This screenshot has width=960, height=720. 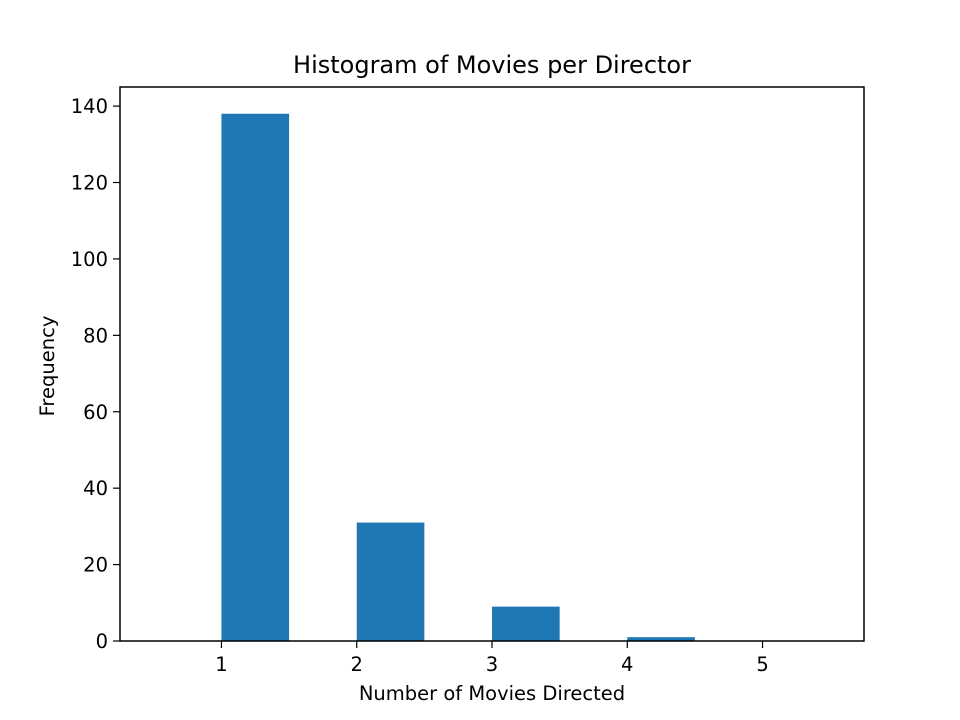 I want to click on y-tick-label: 140, so click(x=89, y=106).